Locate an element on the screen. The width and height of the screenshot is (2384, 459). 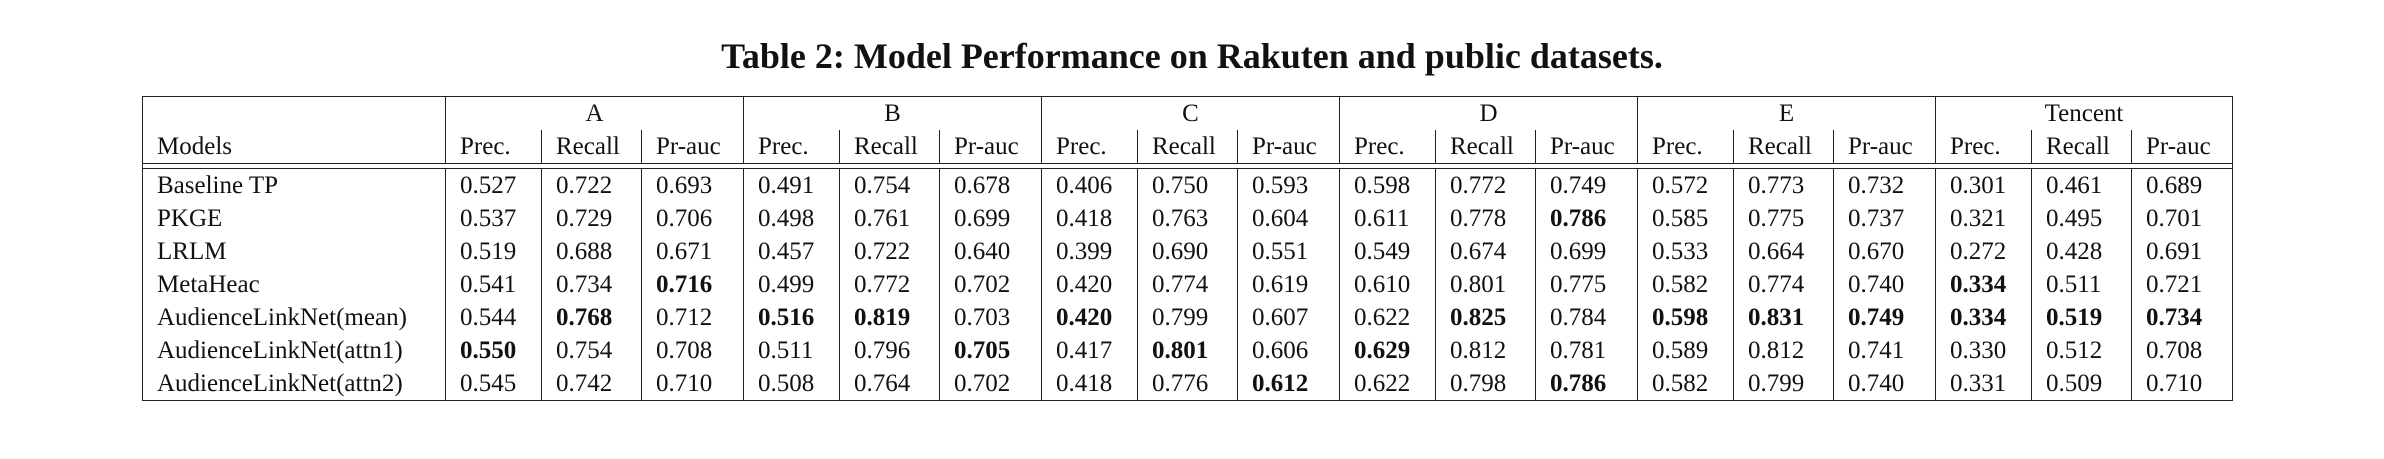
metric-value-cell: 0.729 is located at coordinates (591, 218).